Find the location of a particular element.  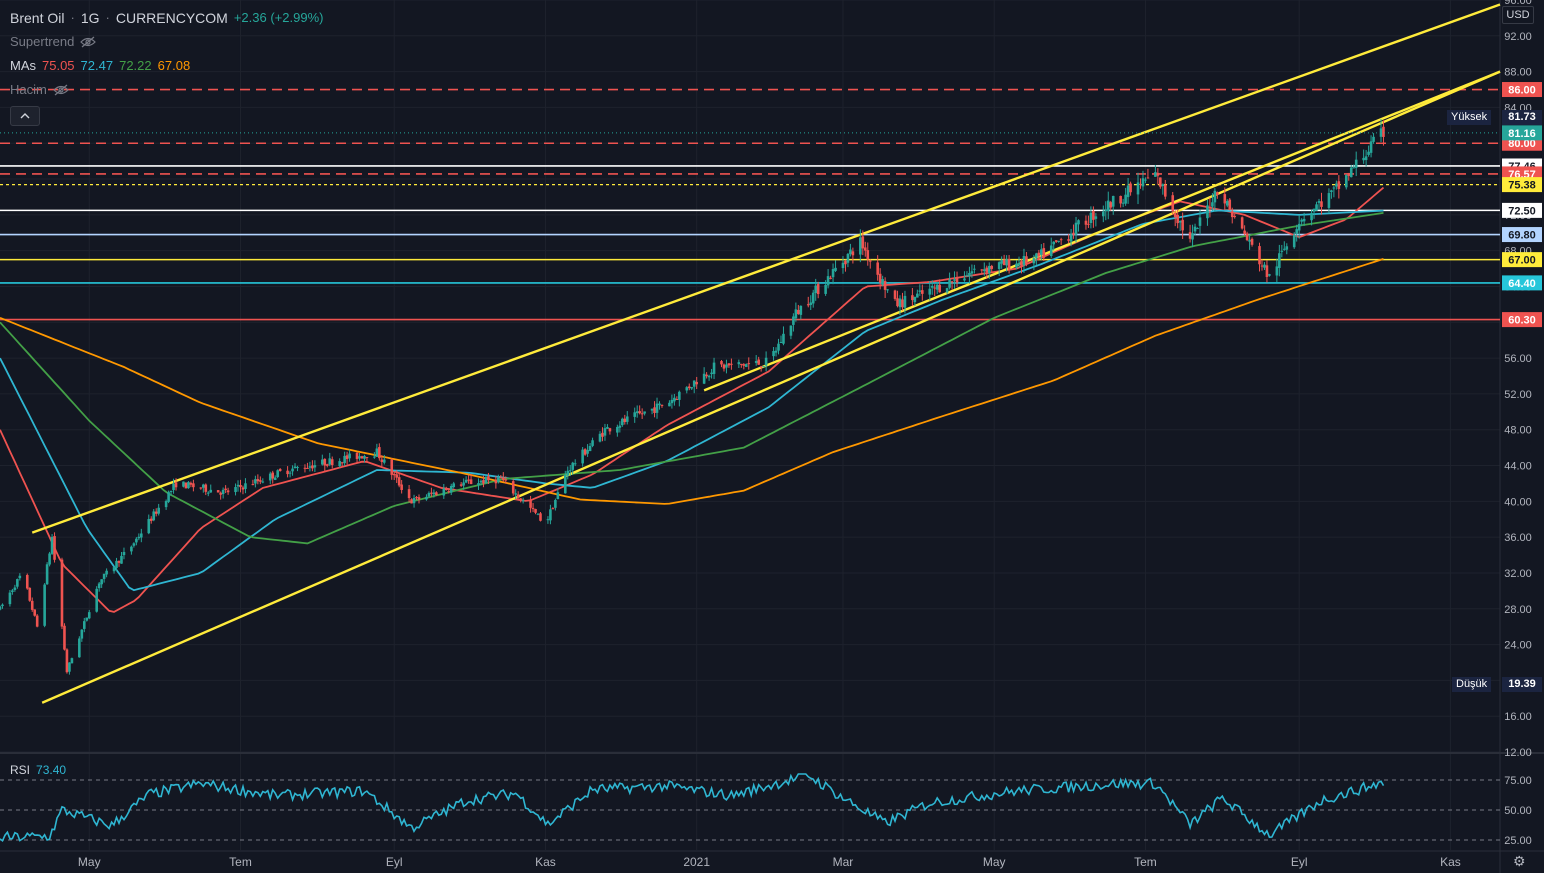

level-price-tag: 67.00 is located at coordinates (1522, 260).